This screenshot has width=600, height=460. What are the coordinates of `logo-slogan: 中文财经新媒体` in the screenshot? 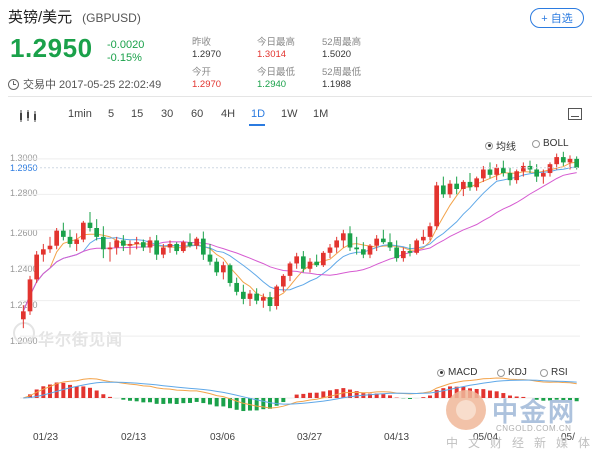 It's located at (523, 443).